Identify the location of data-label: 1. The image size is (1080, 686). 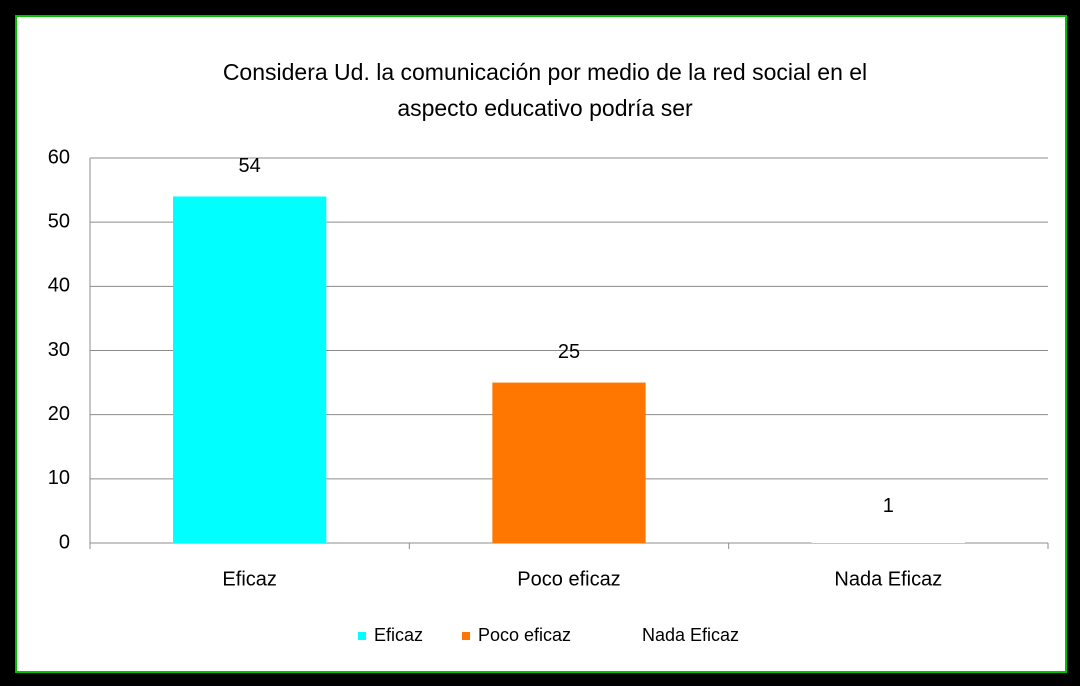
(888, 506).